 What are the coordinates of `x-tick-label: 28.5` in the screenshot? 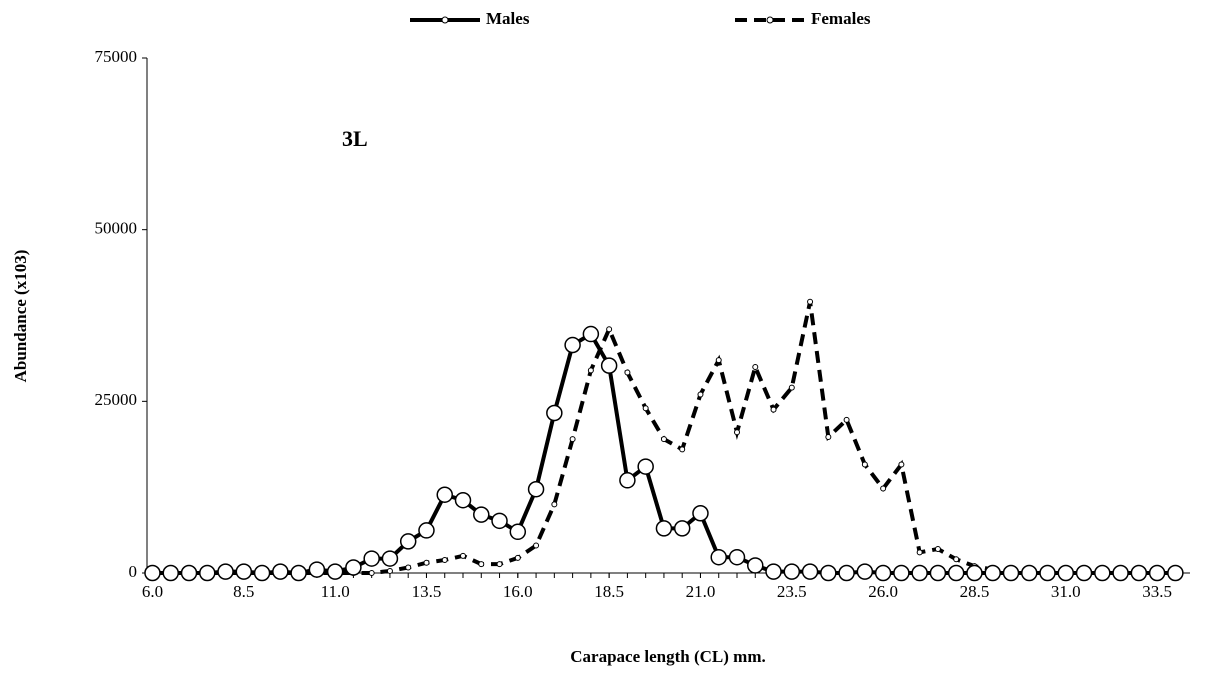 It's located at (975, 591).